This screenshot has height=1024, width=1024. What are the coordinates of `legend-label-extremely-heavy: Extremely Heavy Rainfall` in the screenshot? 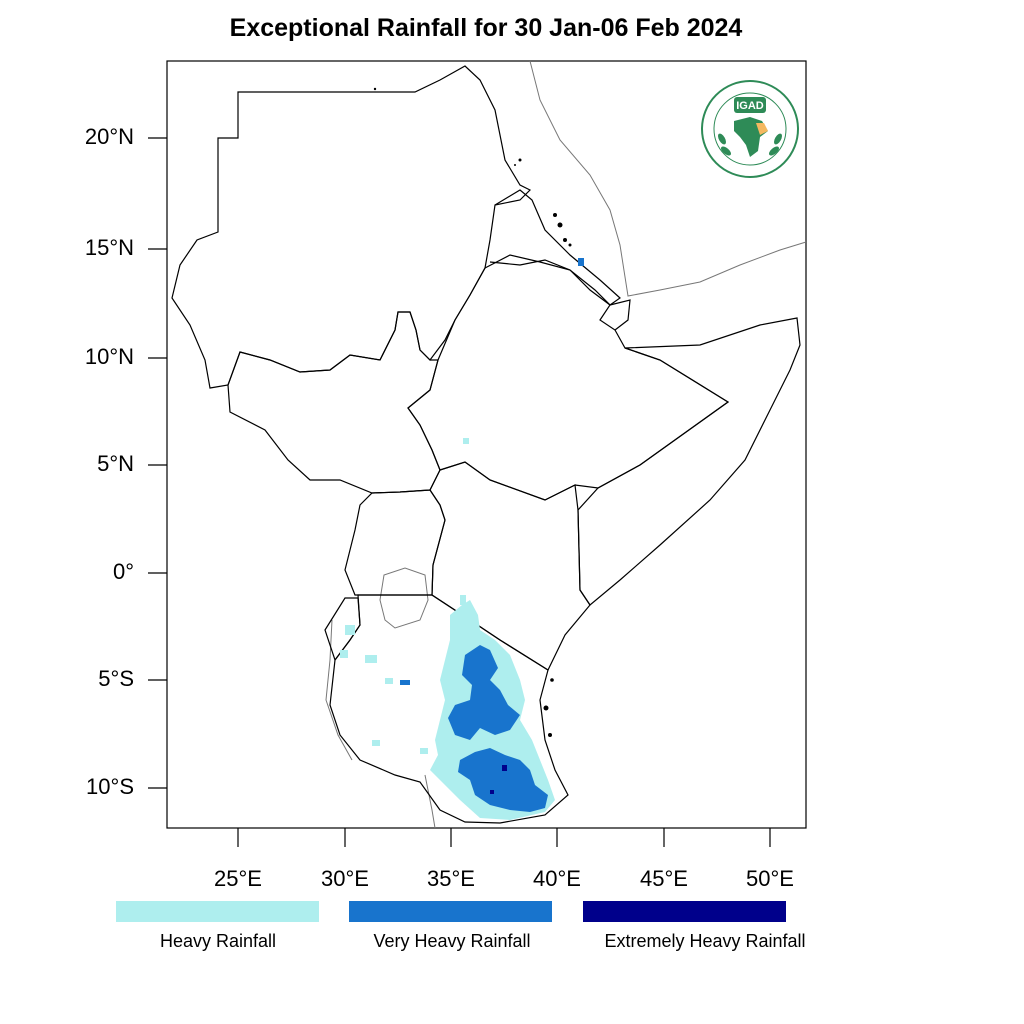 It's located at (705, 941).